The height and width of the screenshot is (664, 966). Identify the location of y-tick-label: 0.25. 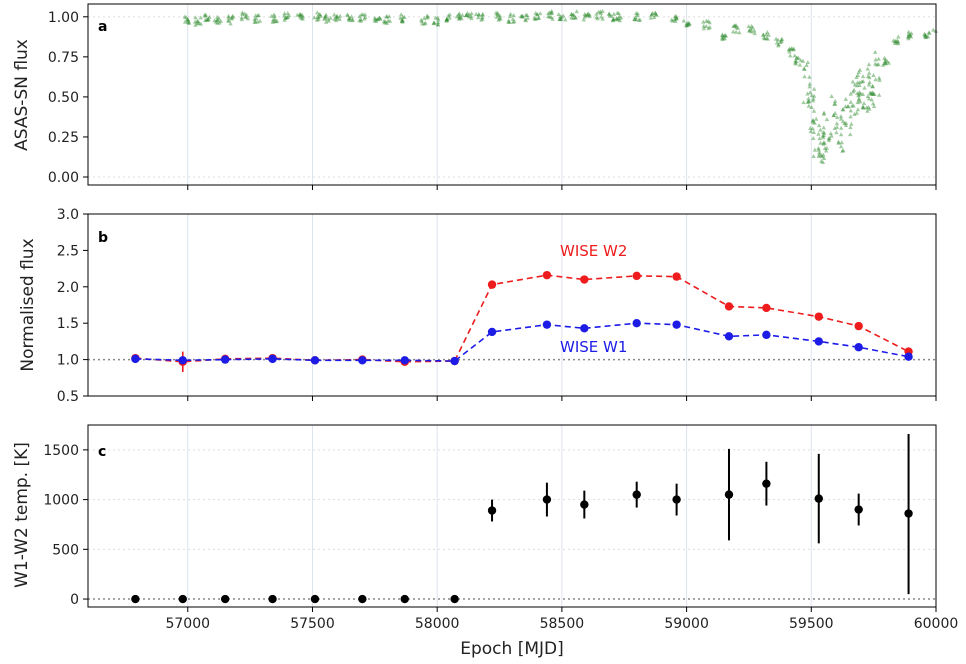
(63, 138).